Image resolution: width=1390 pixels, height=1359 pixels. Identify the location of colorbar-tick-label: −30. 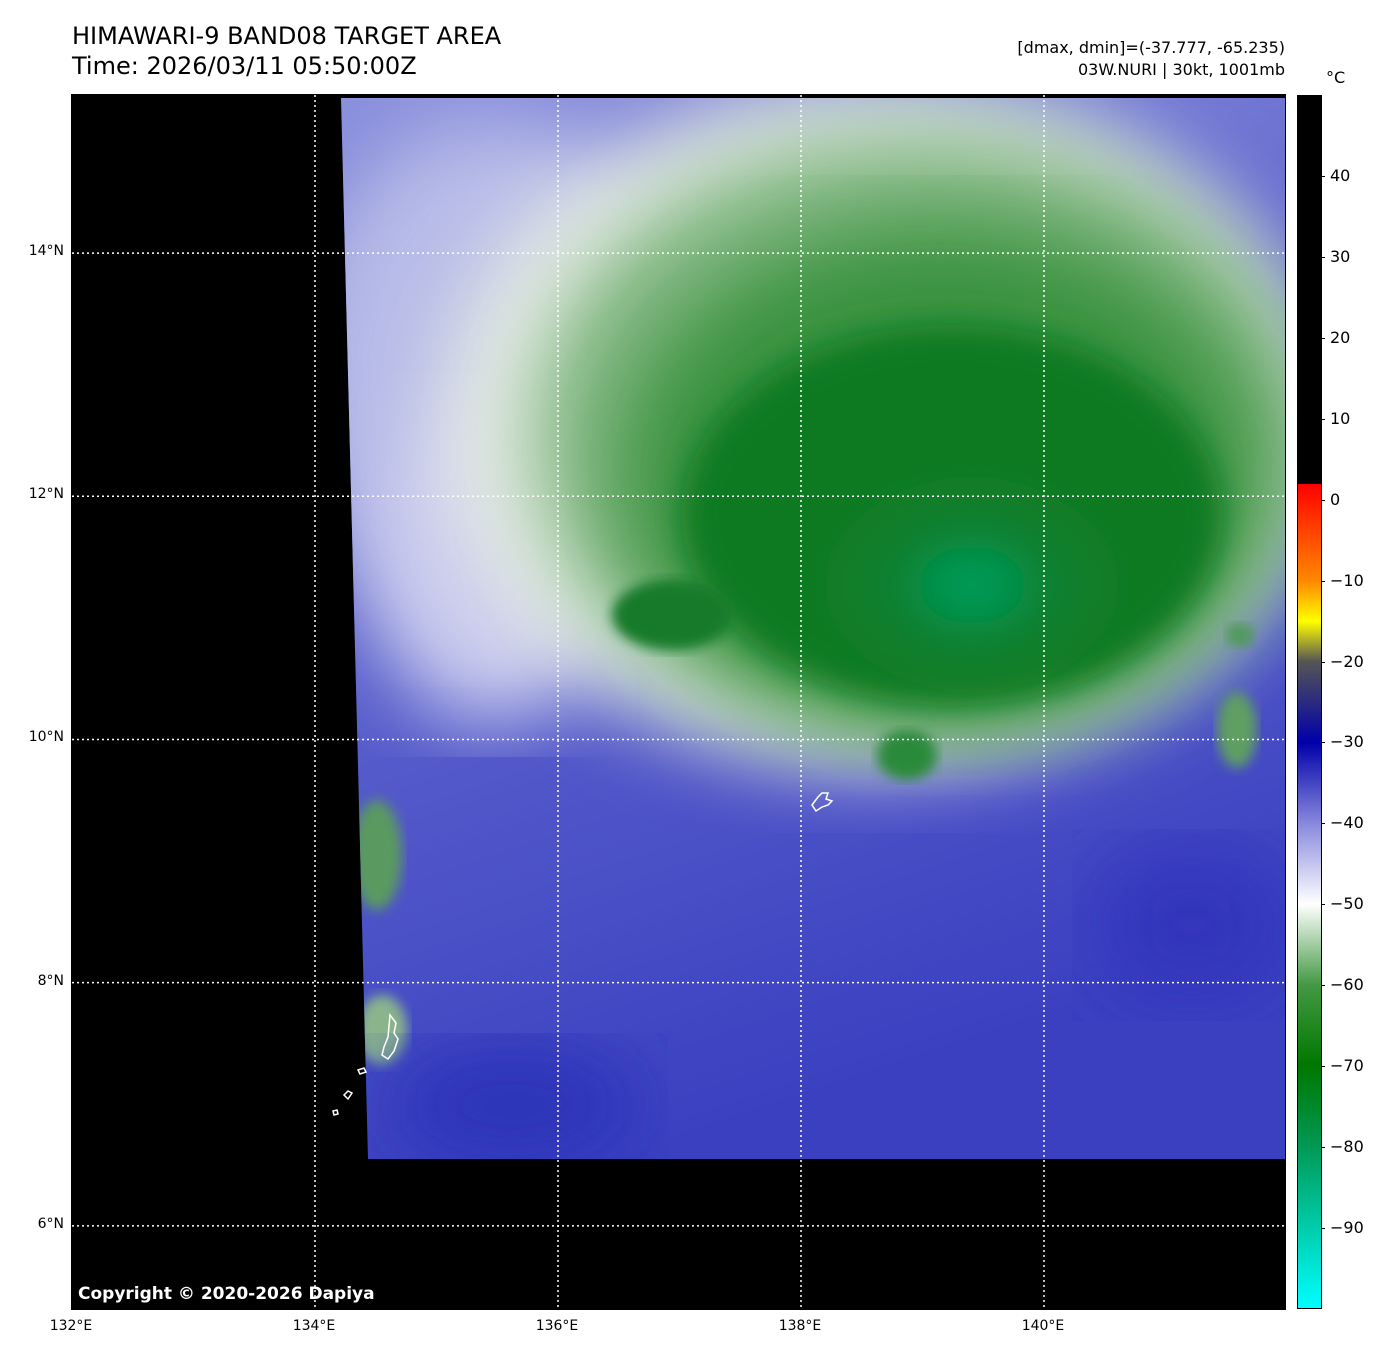
(1347, 742).